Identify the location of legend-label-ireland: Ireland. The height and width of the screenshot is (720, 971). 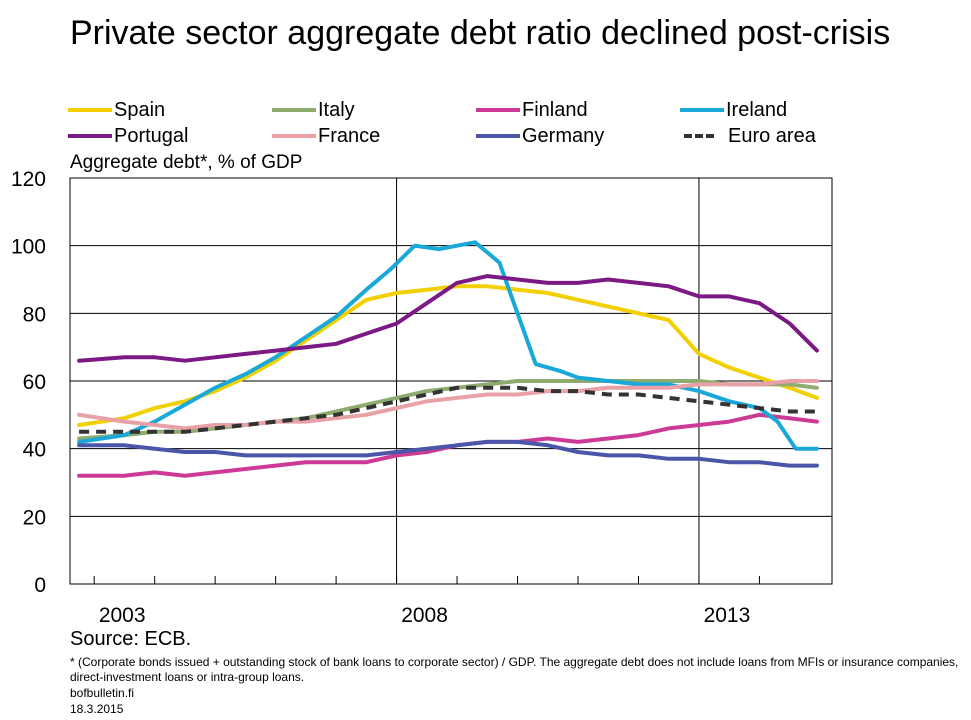
(757, 109).